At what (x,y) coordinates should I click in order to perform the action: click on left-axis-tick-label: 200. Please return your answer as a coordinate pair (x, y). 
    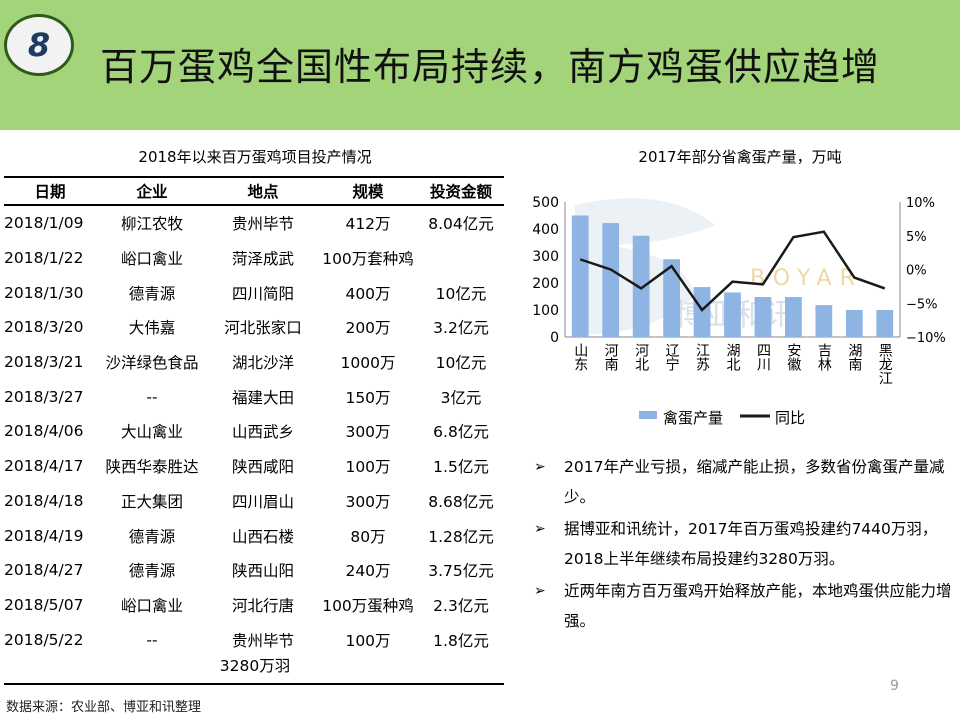
    Looking at the image, I should click on (545, 284).